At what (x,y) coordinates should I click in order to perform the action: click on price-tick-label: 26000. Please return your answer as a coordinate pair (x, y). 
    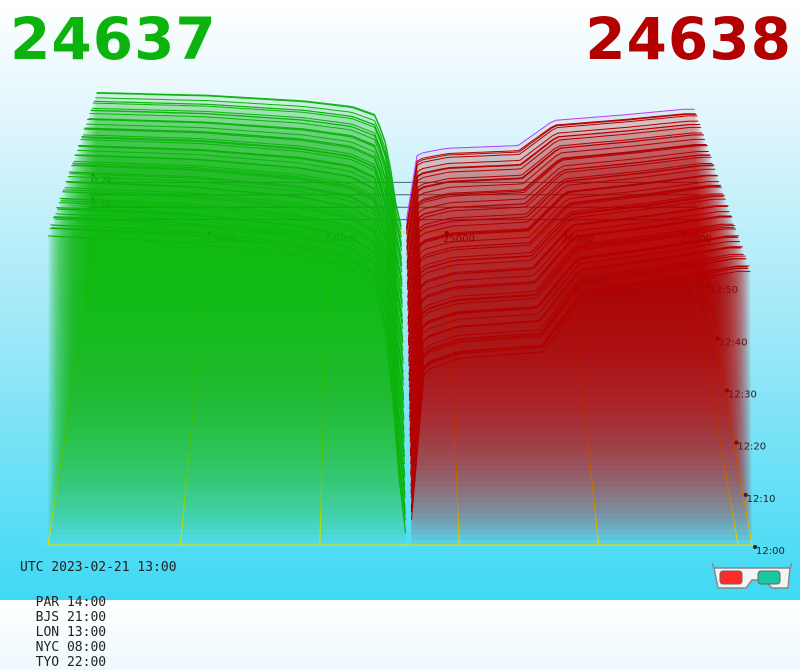
    Looking at the image, I should click on (578, 239).